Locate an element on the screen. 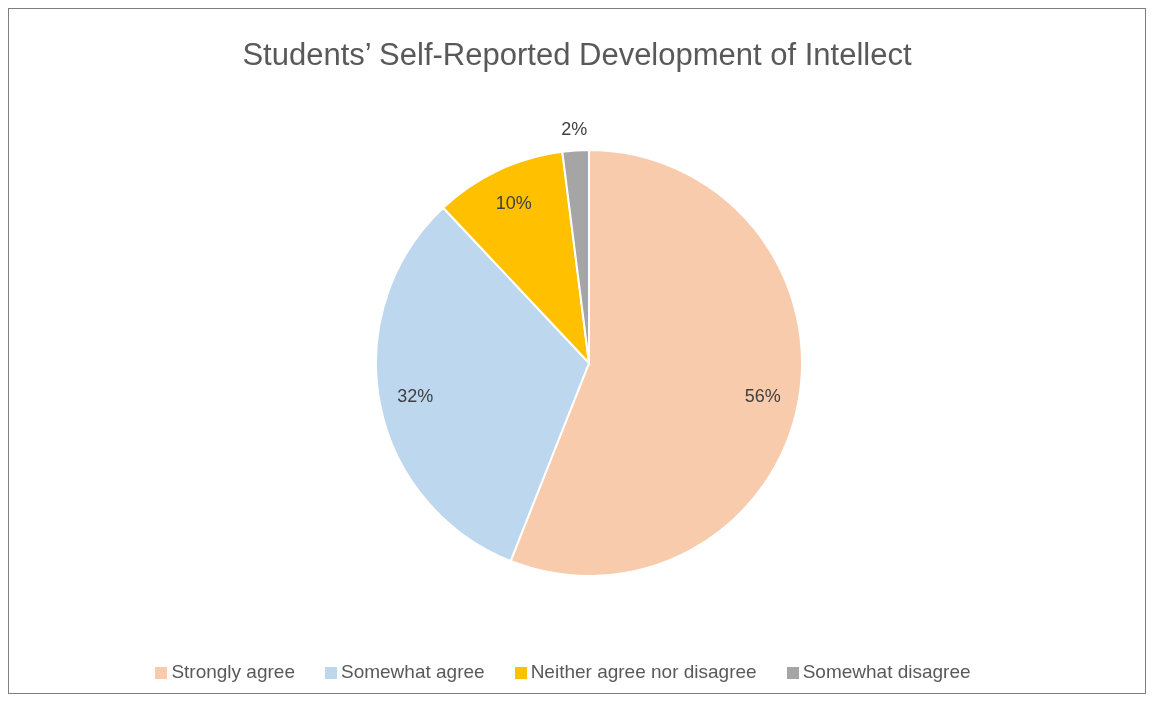 The image size is (1154, 702). data-label: 10% is located at coordinates (513, 203).